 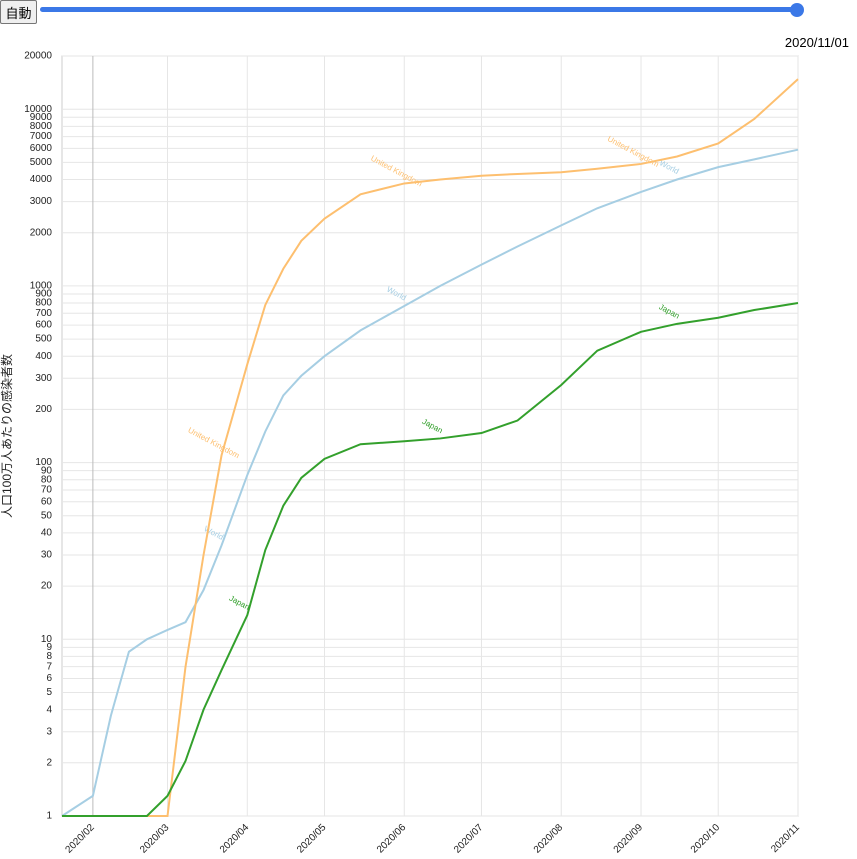 I want to click on y-tick-label: 1, so click(x=49, y=816).